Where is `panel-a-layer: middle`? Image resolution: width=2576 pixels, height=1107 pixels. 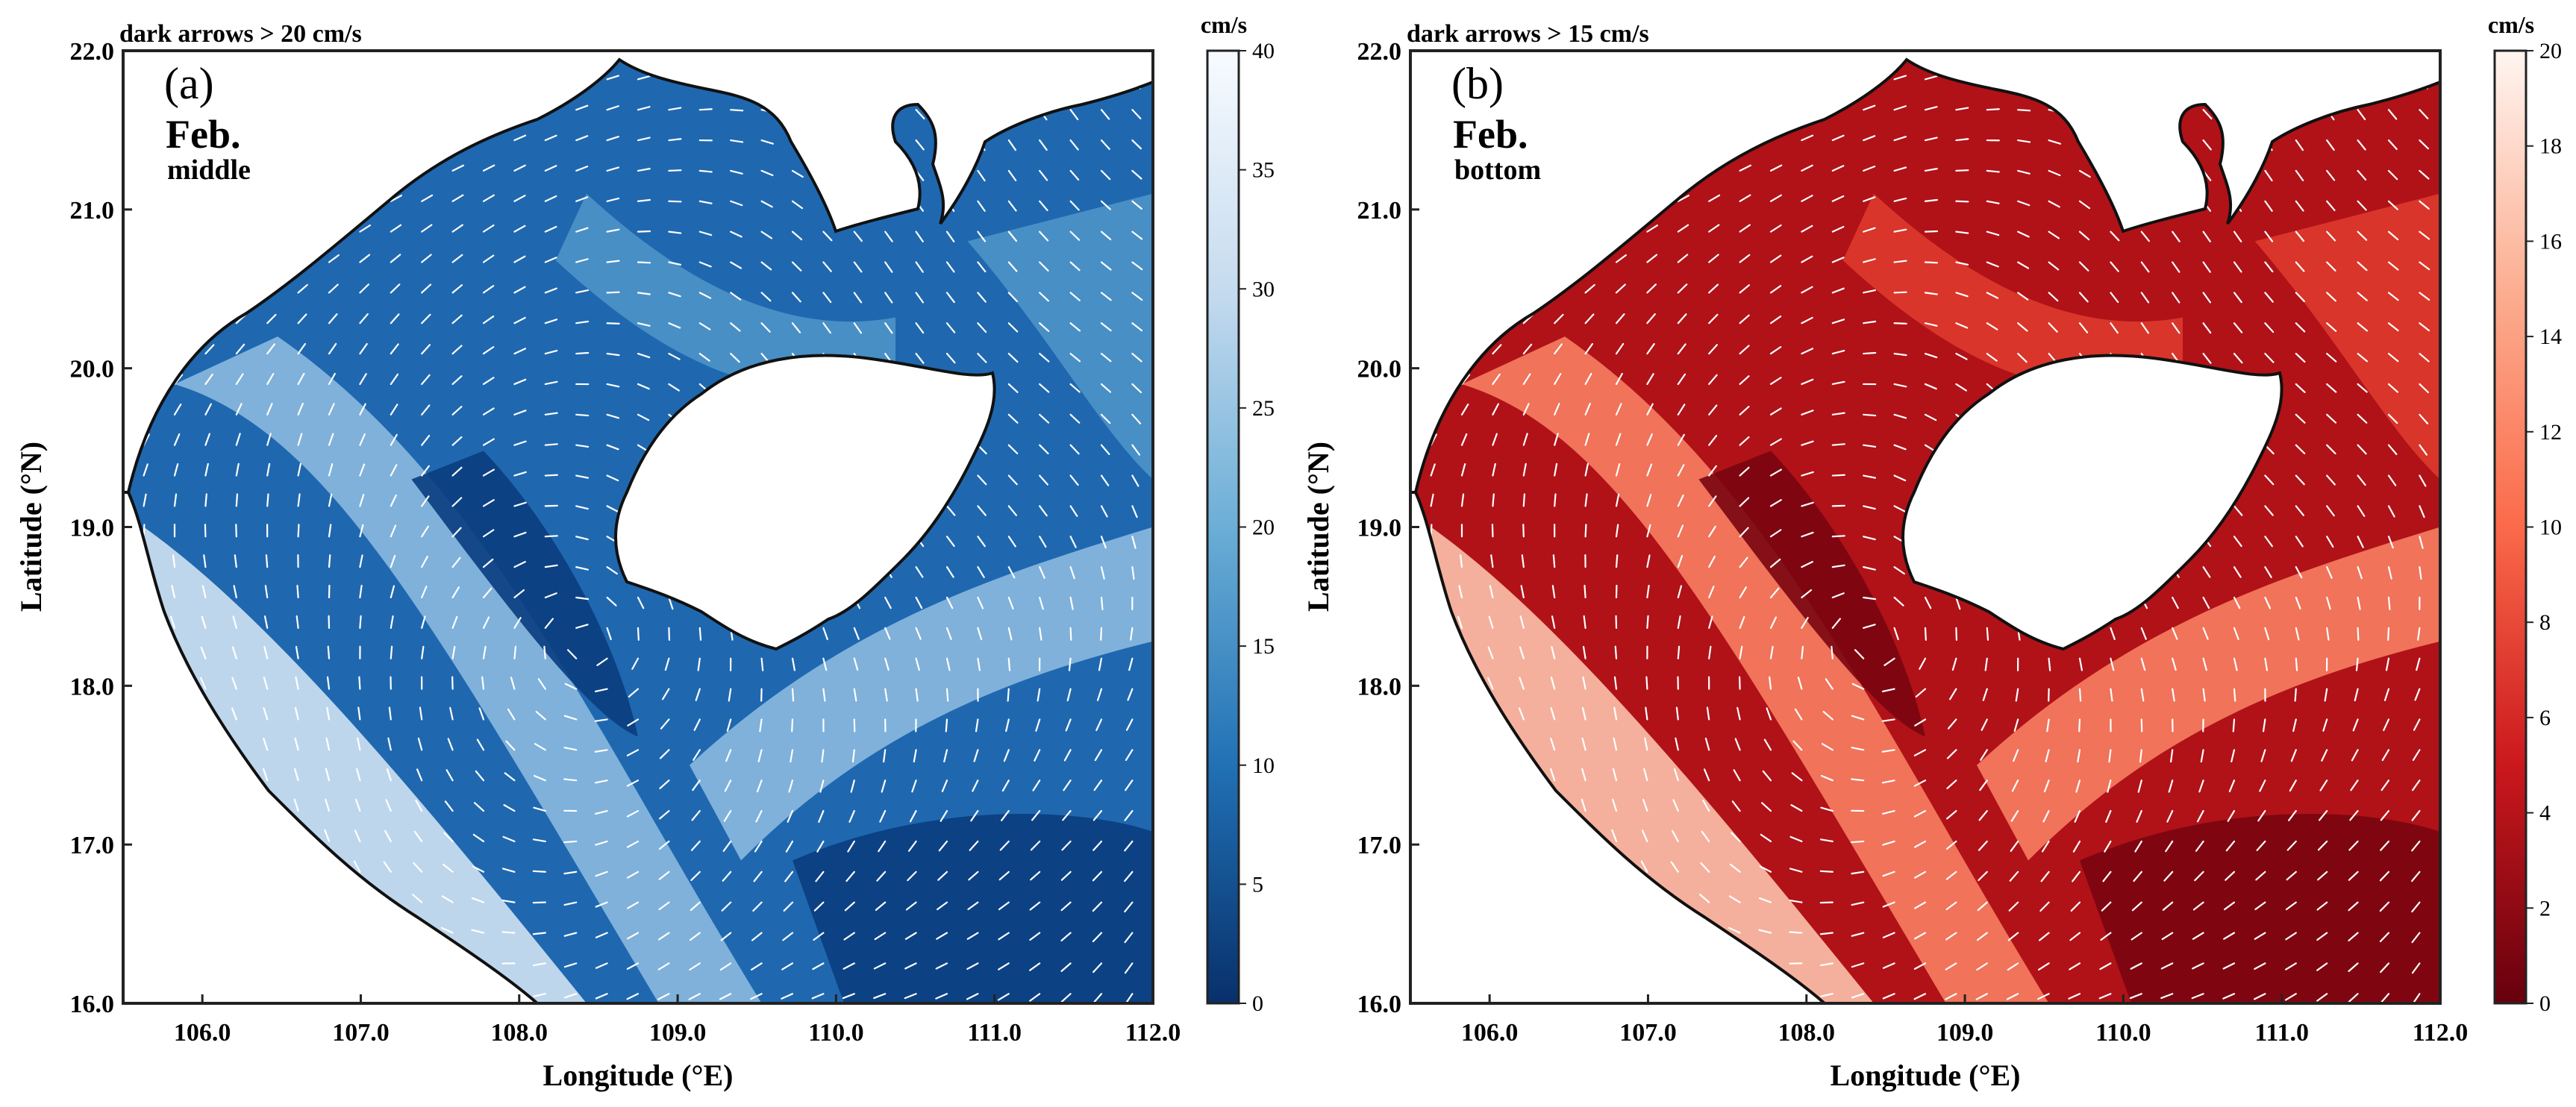 panel-a-layer: middle is located at coordinates (209, 170).